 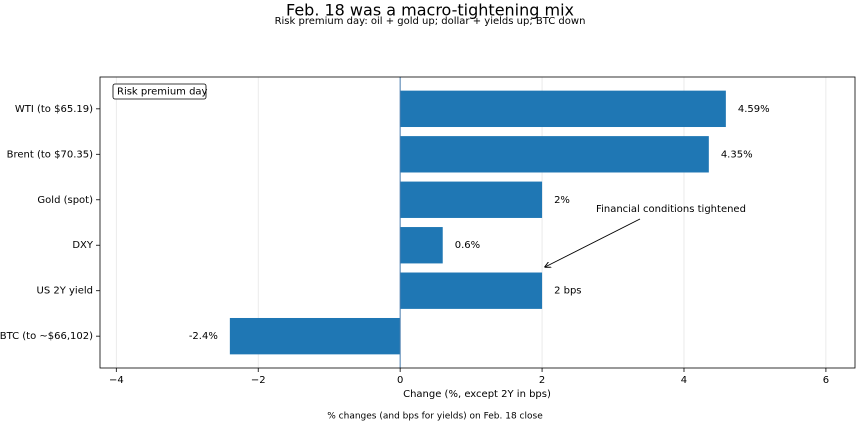 I want to click on x-tick-label: 6, so click(x=826, y=380).